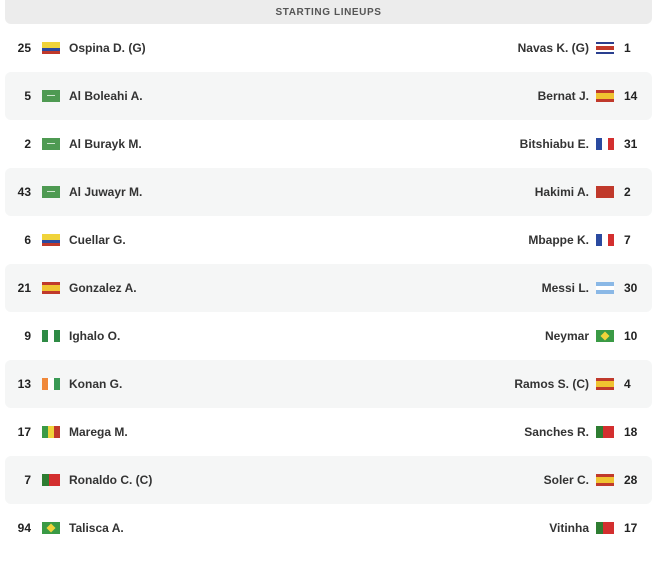 This screenshot has height=572, width=660. I want to click on away-player-name: Hakimi A., so click(561, 192).